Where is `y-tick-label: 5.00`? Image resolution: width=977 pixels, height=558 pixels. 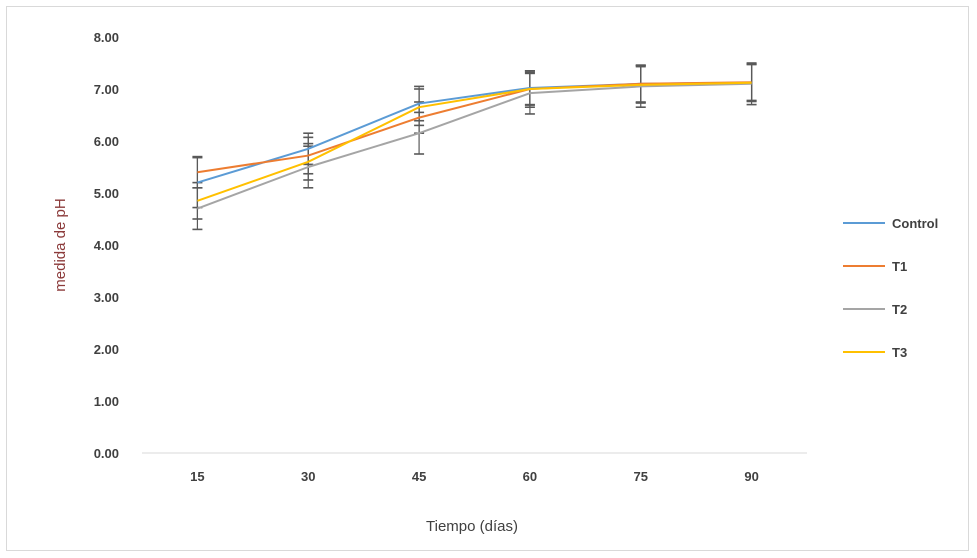
y-tick-label: 5.00 is located at coordinates (106, 193).